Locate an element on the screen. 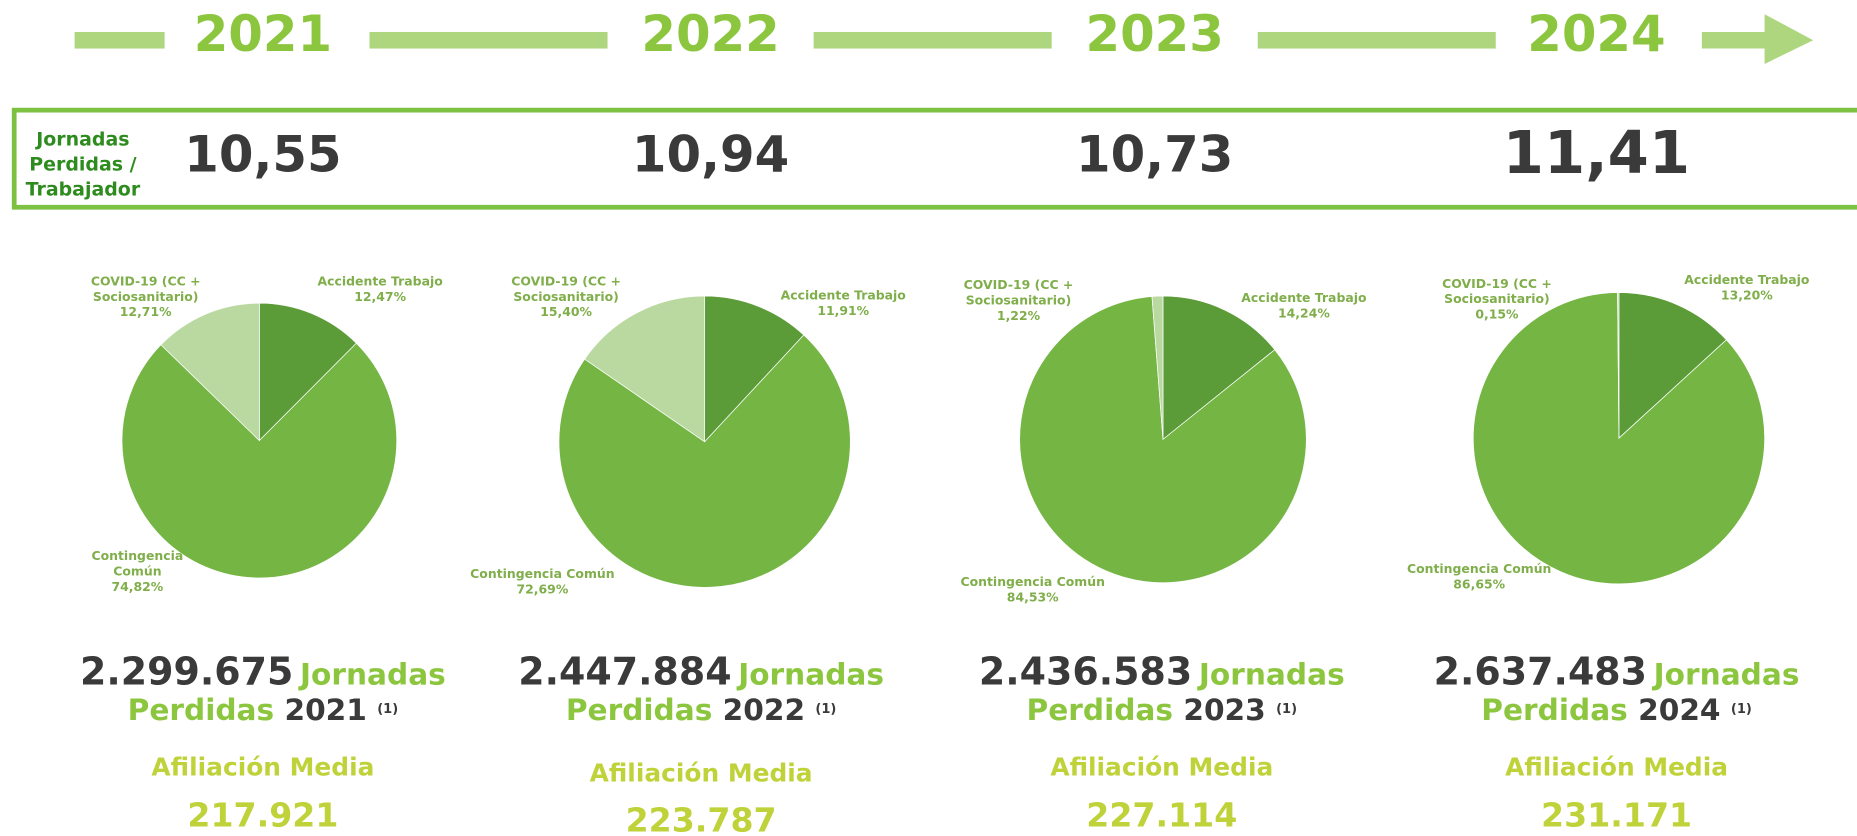 Image resolution: width=1857 pixels, height=836 pixels. summary-year: 2021 is located at coordinates (325, 710).